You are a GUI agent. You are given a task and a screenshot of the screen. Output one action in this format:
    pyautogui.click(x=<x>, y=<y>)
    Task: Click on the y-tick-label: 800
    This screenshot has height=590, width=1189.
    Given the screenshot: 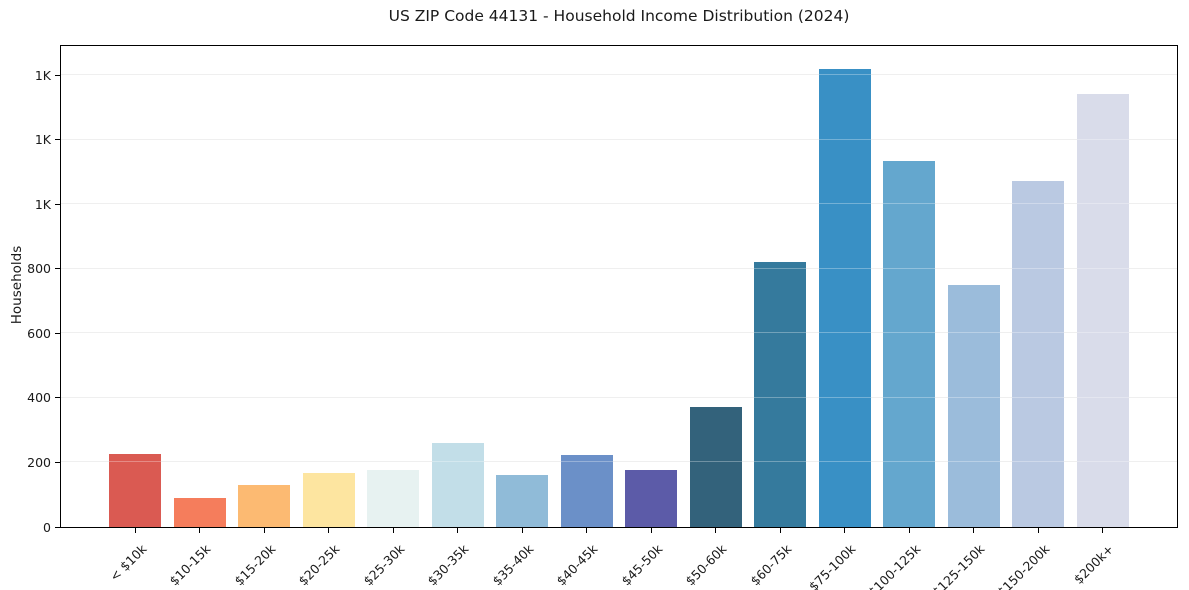 What is the action you would take?
    pyautogui.click(x=39, y=269)
    